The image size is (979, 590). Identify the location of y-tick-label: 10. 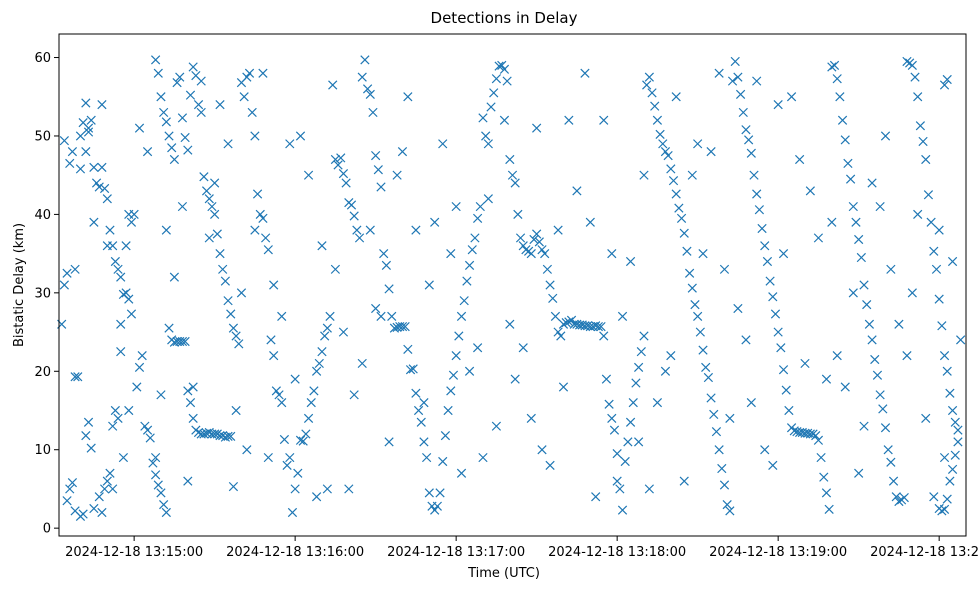
(42, 450).